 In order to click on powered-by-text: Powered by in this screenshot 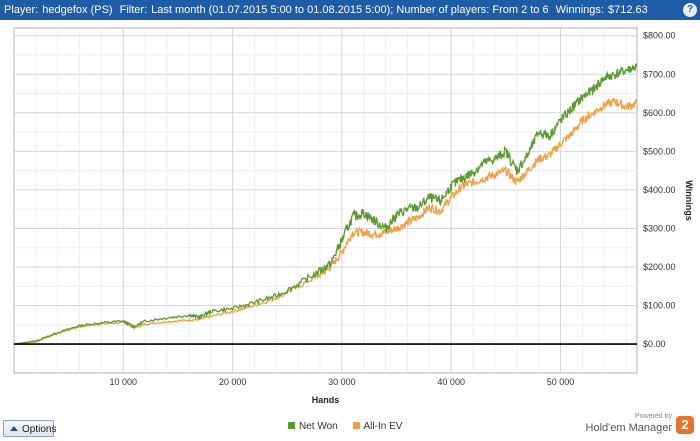, I will do `click(653, 416)`.